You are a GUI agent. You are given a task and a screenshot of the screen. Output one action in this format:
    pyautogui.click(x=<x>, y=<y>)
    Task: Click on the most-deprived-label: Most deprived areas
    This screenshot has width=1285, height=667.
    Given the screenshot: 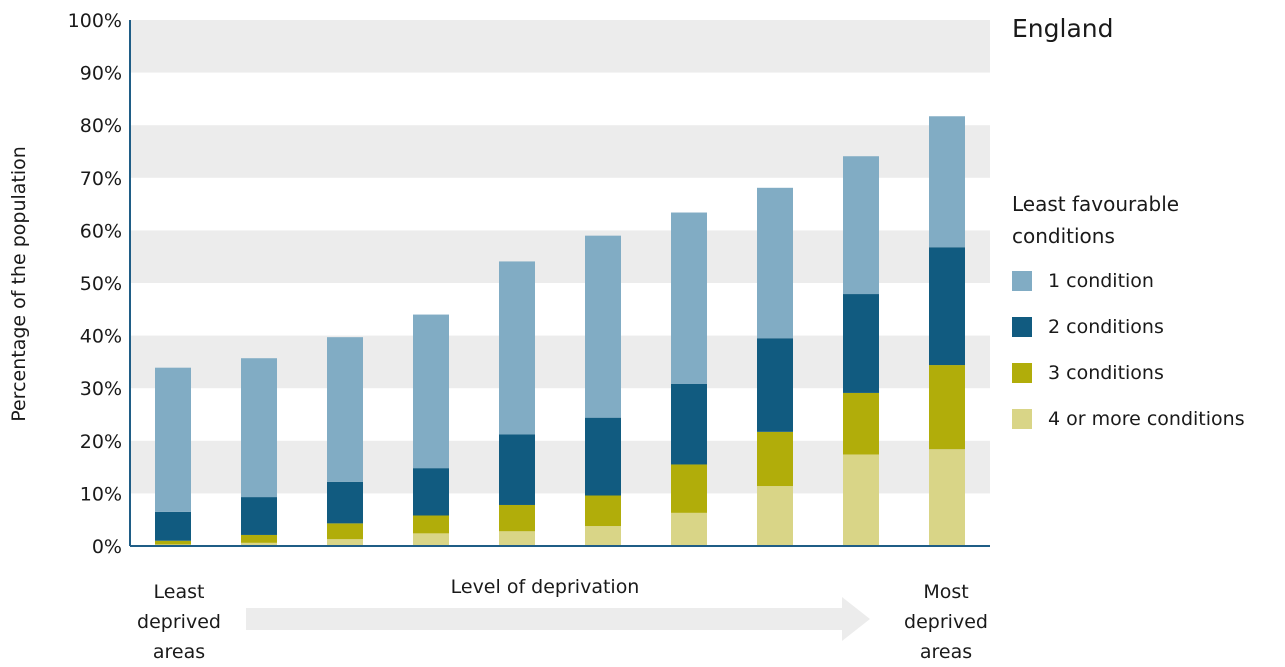 What is the action you would take?
    pyautogui.click(x=946, y=622)
    